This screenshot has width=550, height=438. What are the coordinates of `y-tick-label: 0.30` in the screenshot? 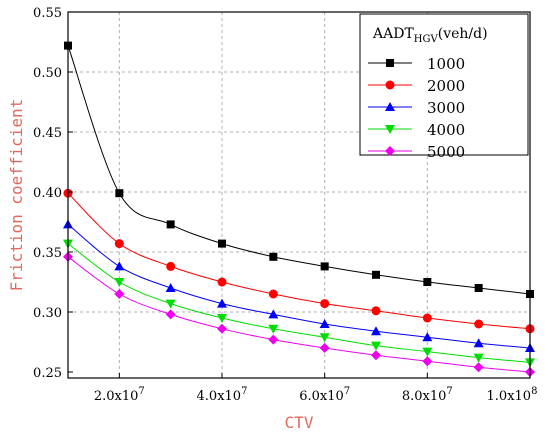 It's located at (47, 313).